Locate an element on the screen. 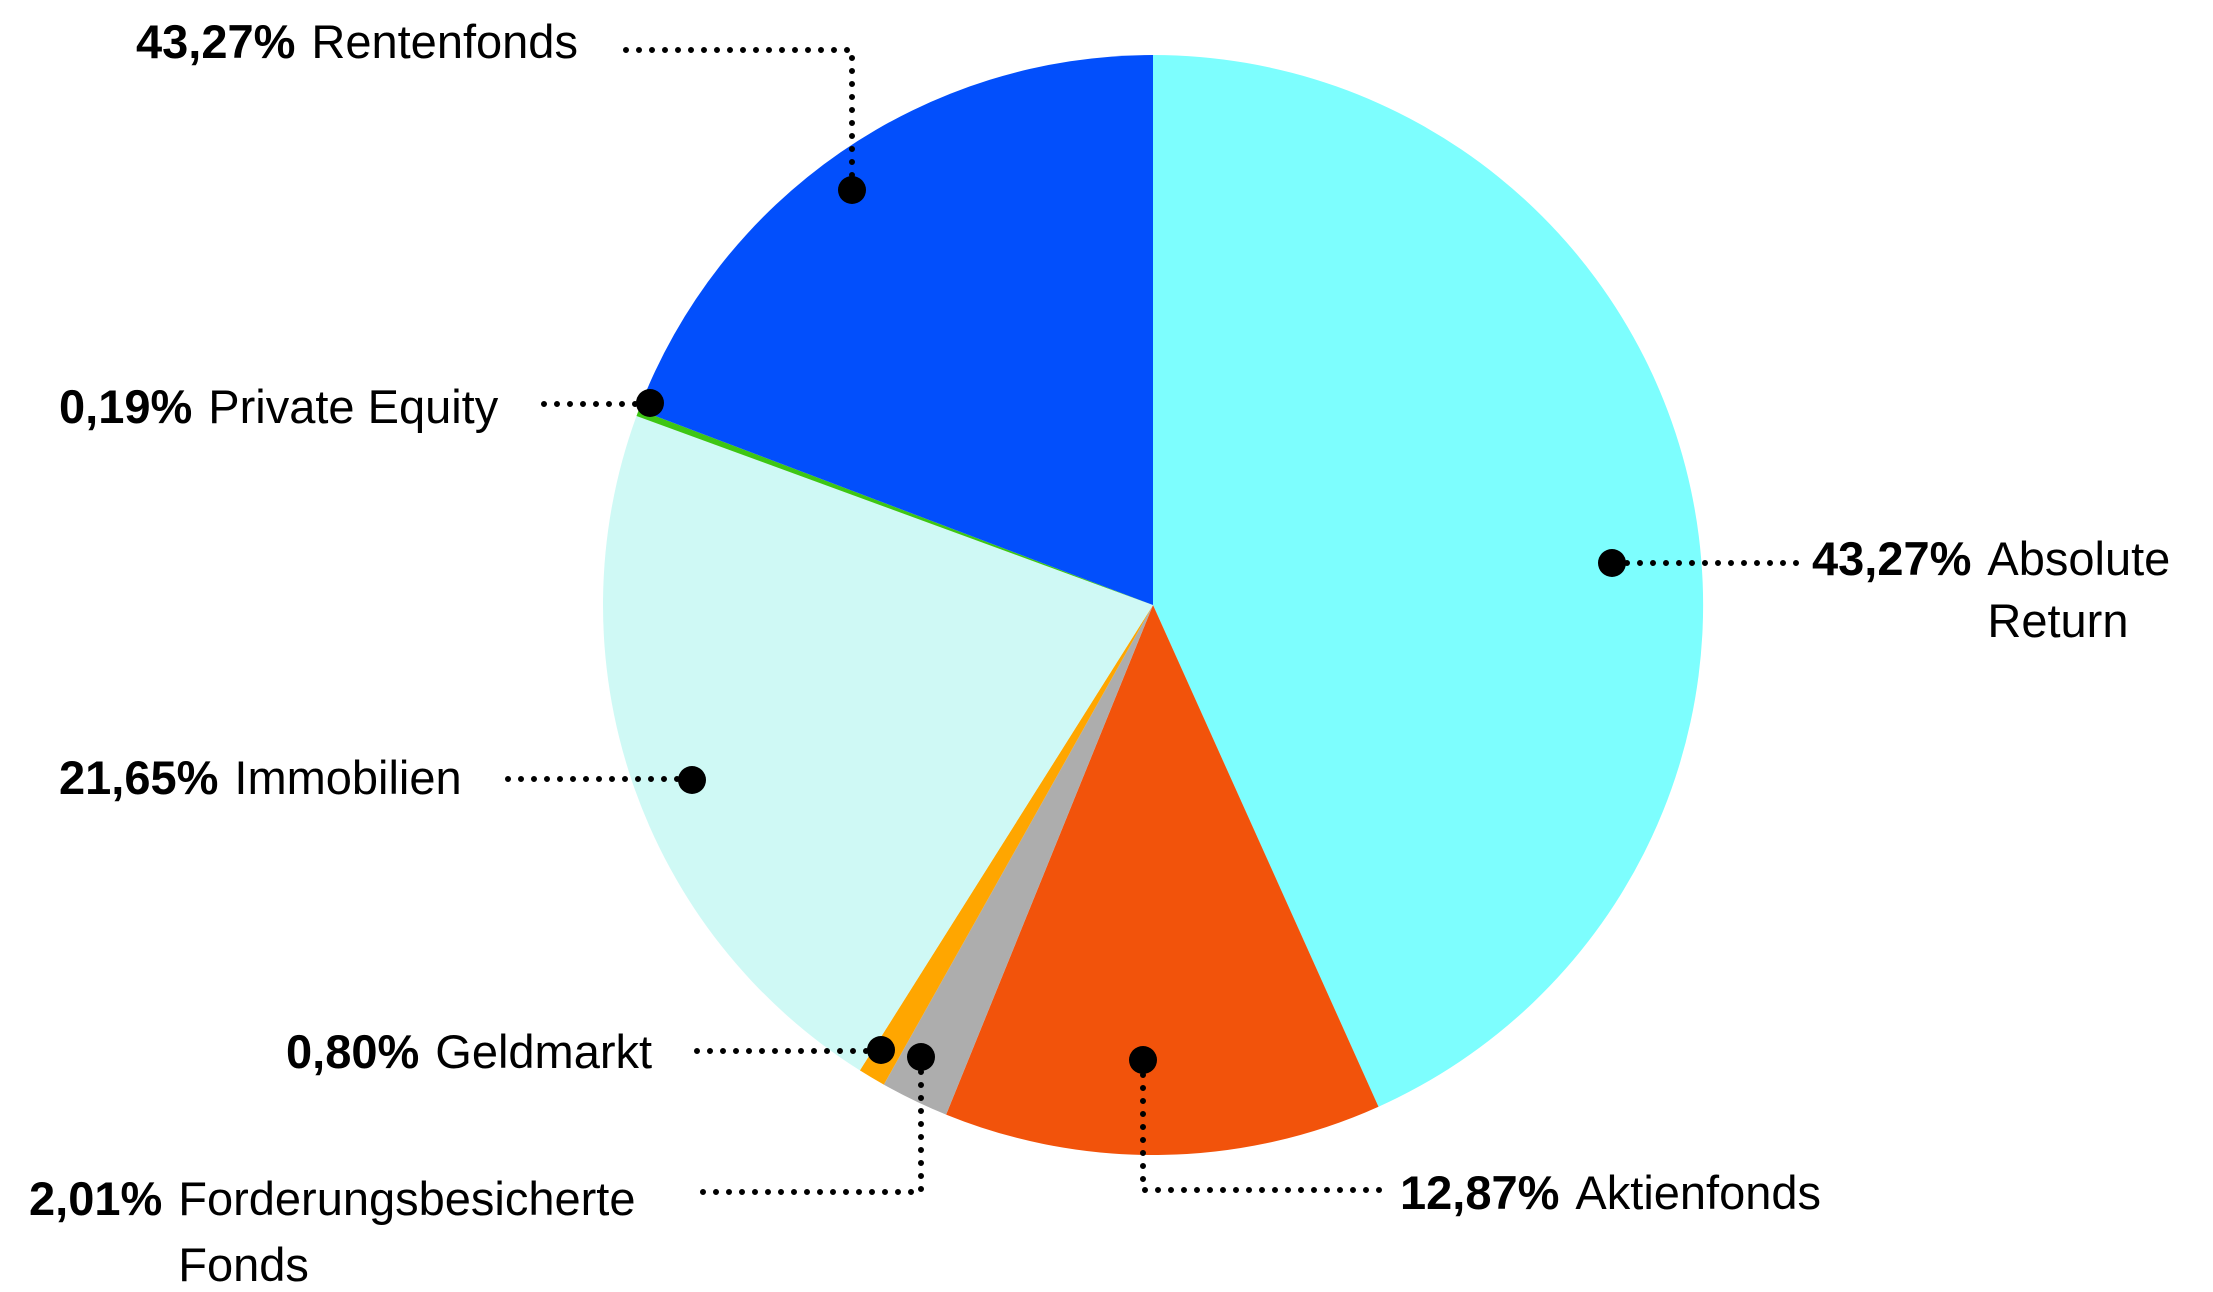  forderungsbesicherte-fonds-percent: 2,01% is located at coordinates (96, 1198).